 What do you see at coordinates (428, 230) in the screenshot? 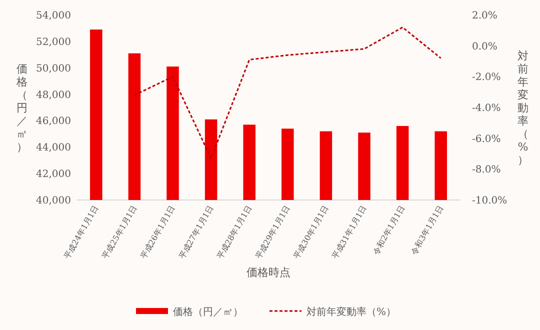
I see `x-tick-label: 令和3年1月1日` at bounding box center [428, 230].